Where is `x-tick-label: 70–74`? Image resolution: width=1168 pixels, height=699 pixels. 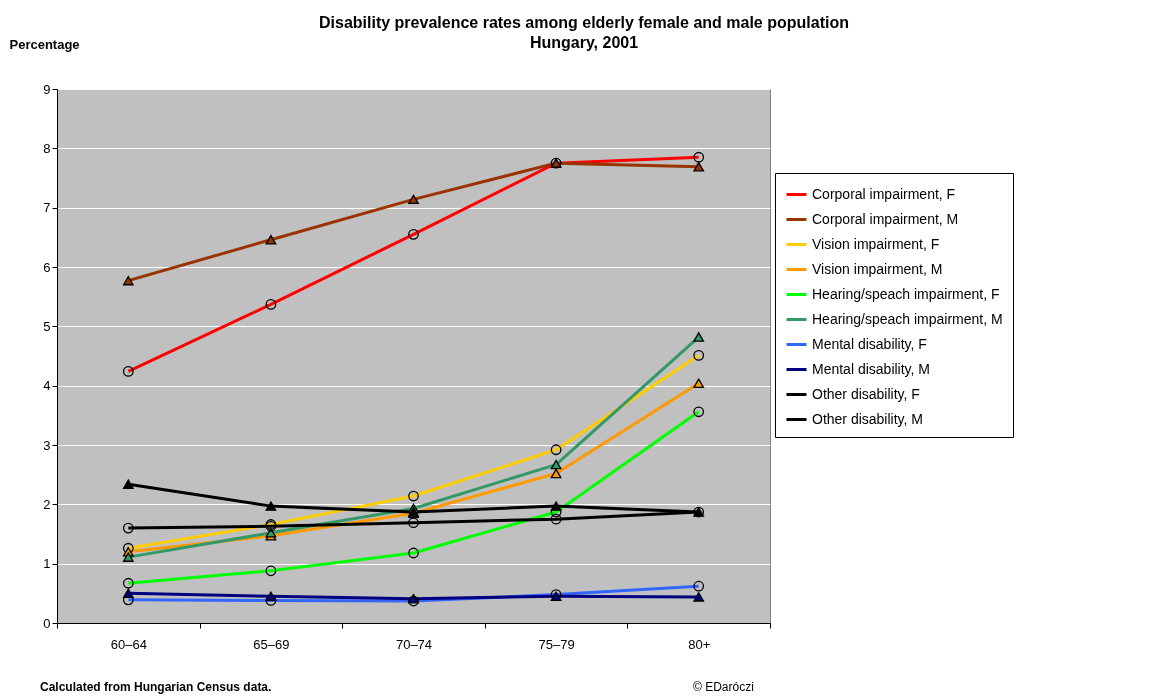
x-tick-label: 70–74 is located at coordinates (414, 644).